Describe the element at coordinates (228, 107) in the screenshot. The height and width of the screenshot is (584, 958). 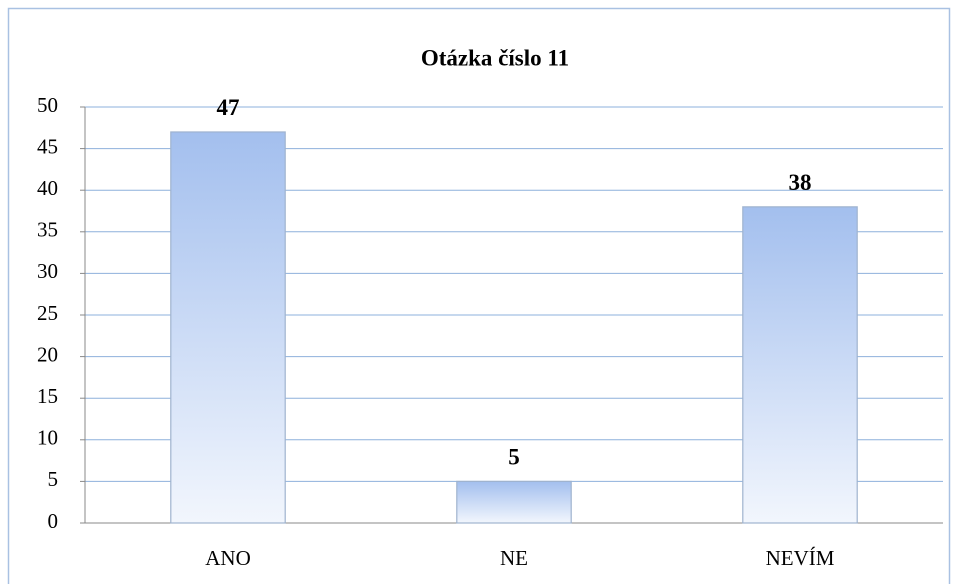
I see `data-label: 47` at that location.